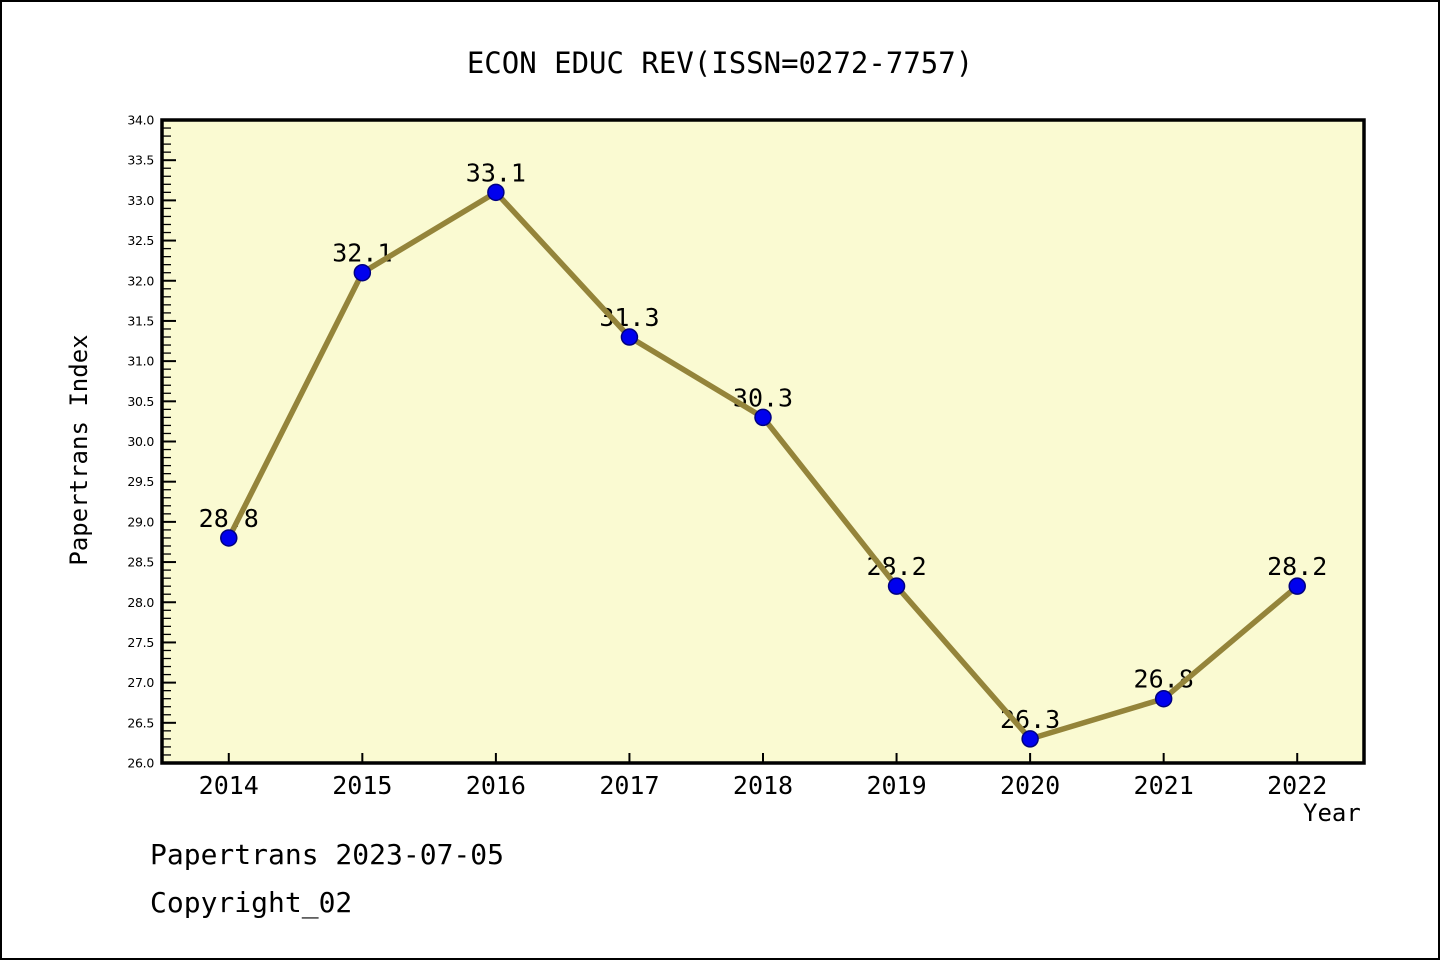 Image resolution: width=1440 pixels, height=960 pixels. Describe the element at coordinates (140, 401) in the screenshot. I see `y-tick-label: 30.5` at that location.